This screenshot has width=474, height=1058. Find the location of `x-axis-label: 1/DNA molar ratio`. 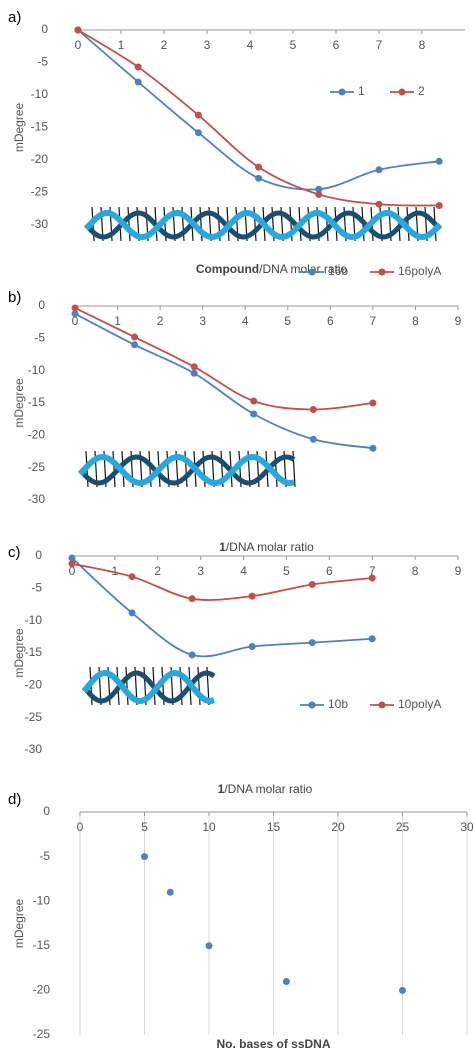

x-axis-label: 1/DNA molar ratio is located at coordinates (266, 547).